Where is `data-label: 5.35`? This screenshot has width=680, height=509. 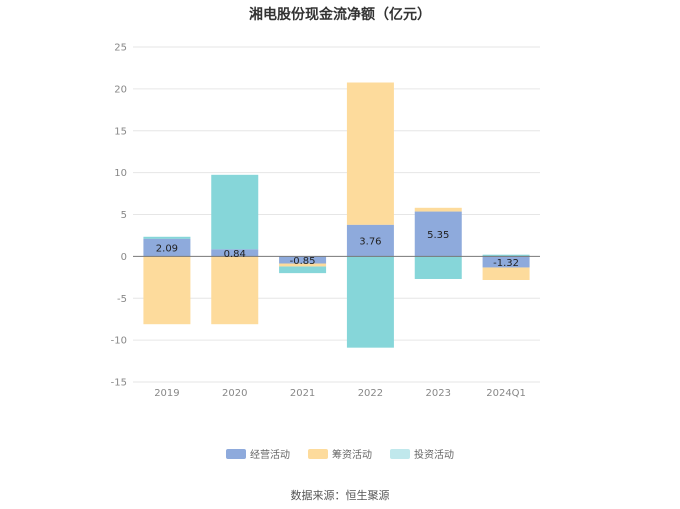 data-label: 5.35 is located at coordinates (438, 235).